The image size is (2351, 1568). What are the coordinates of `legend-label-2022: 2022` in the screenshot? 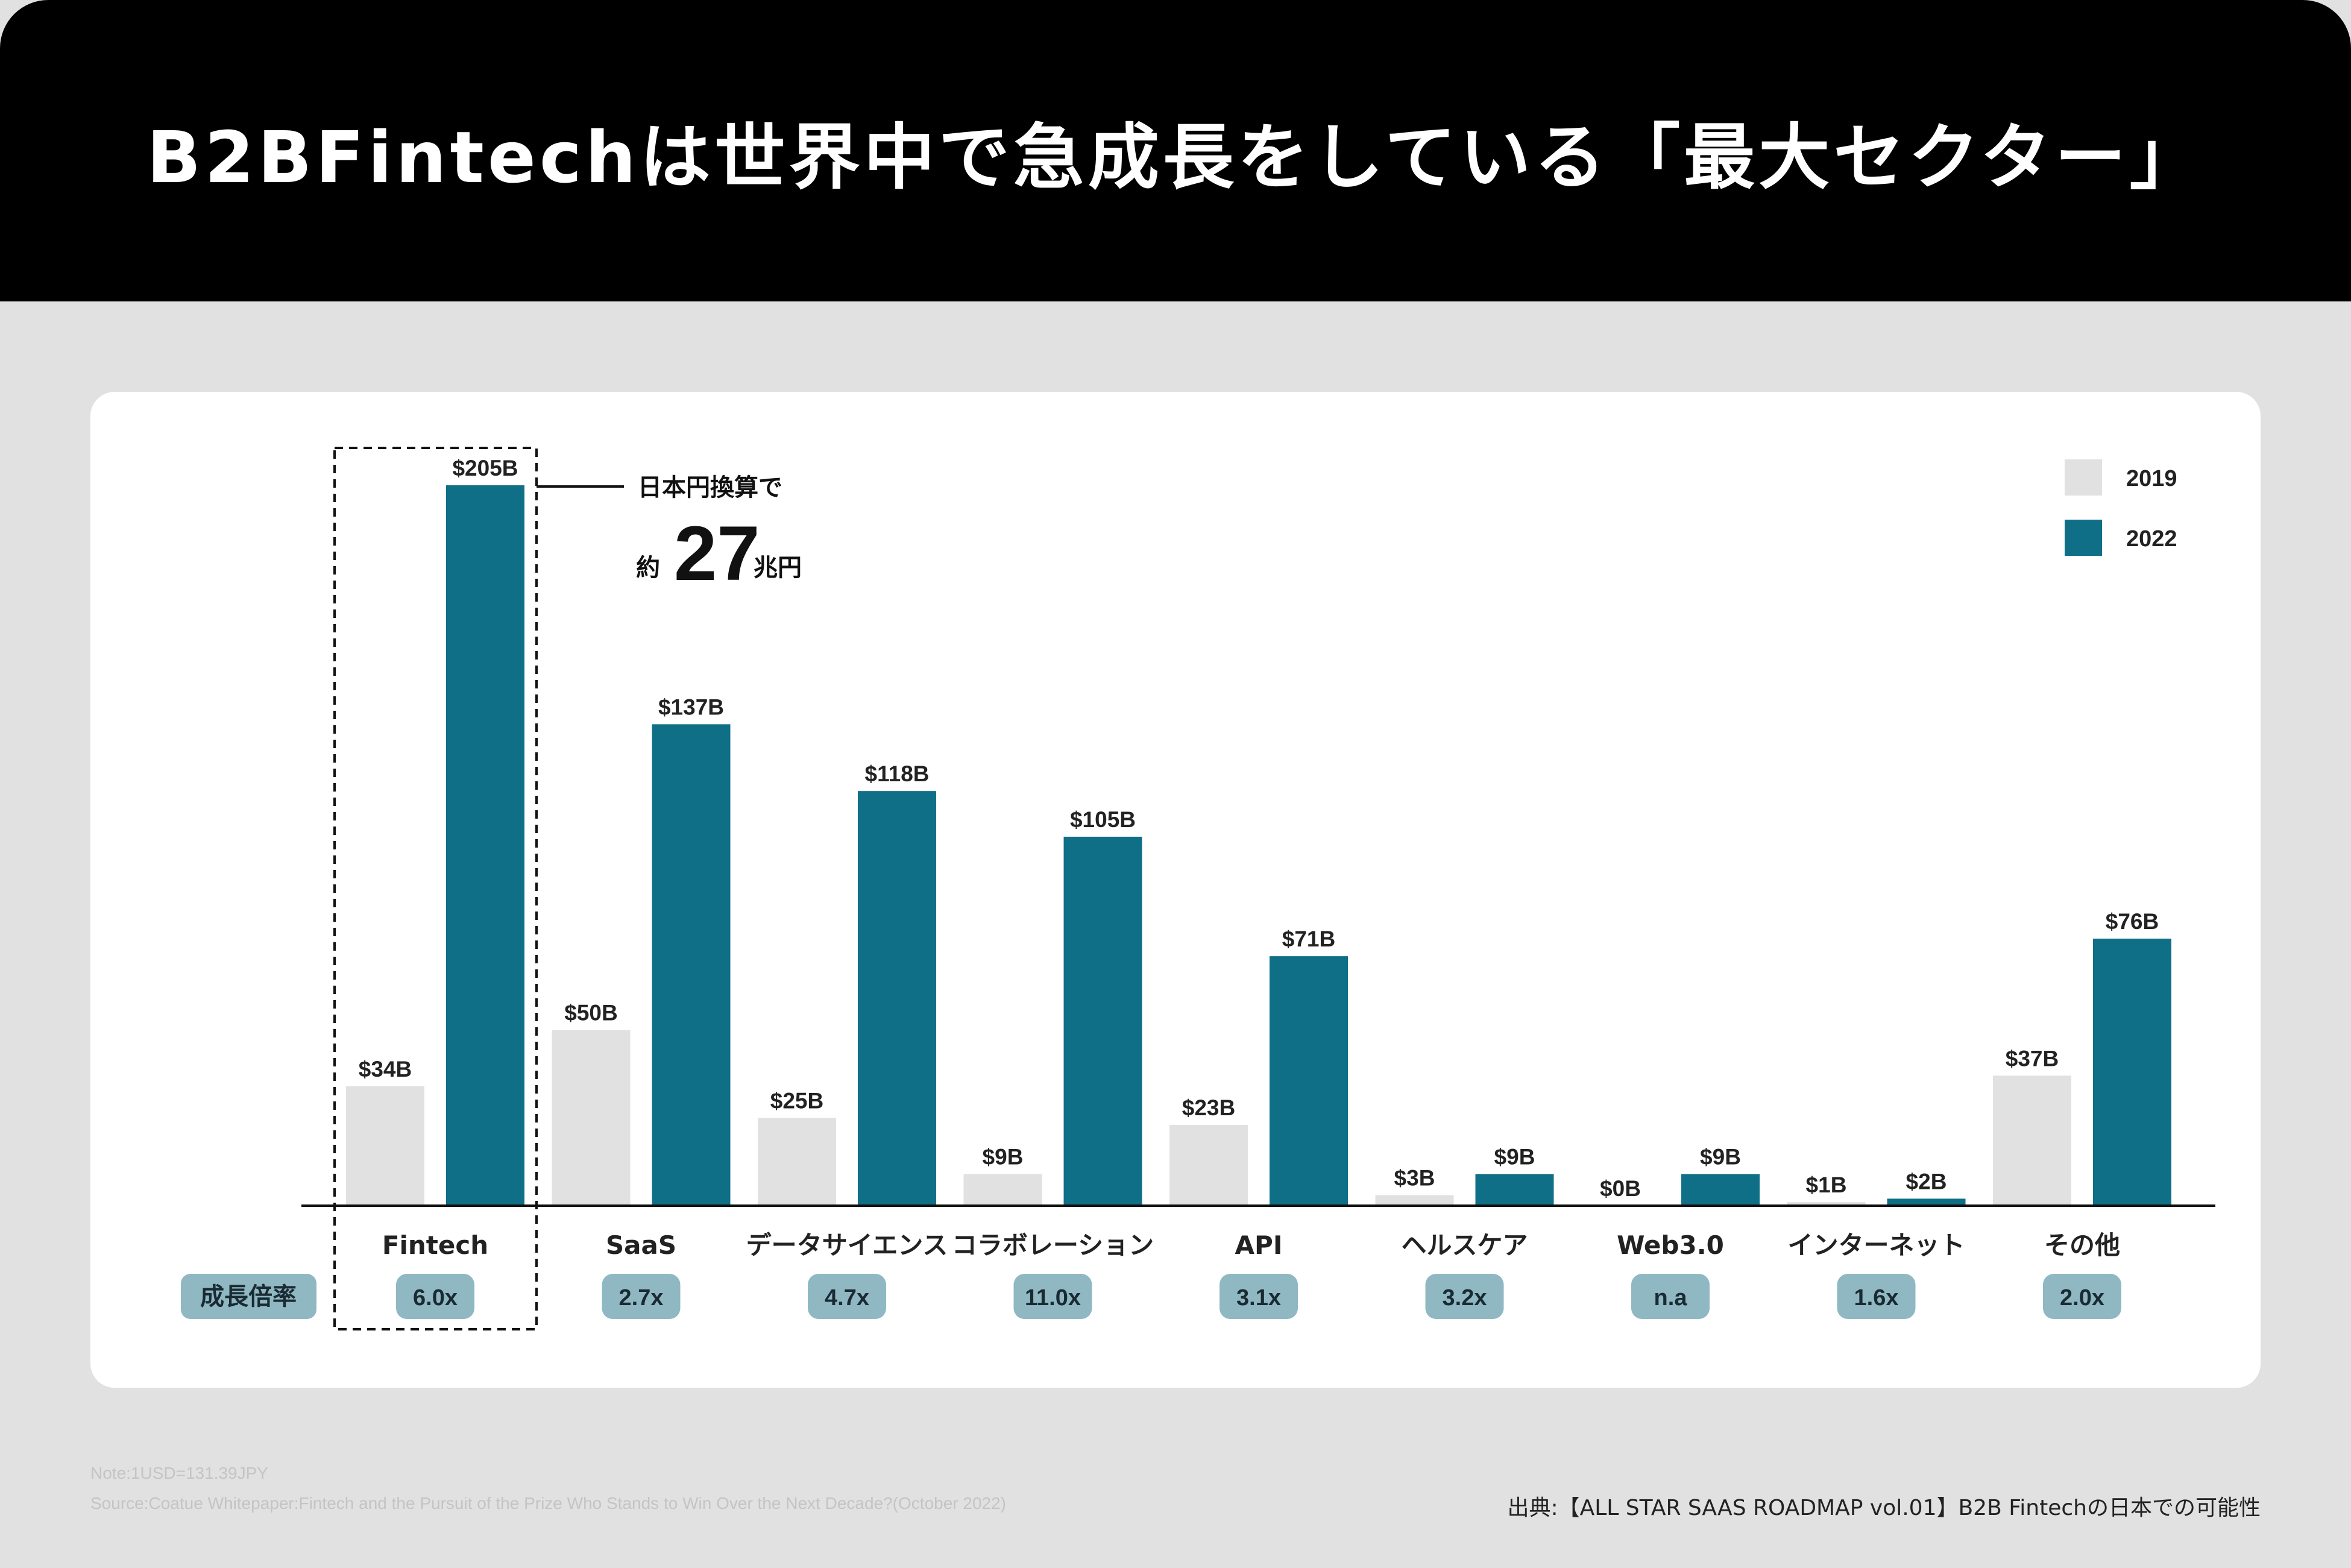 It's located at (2151, 539).